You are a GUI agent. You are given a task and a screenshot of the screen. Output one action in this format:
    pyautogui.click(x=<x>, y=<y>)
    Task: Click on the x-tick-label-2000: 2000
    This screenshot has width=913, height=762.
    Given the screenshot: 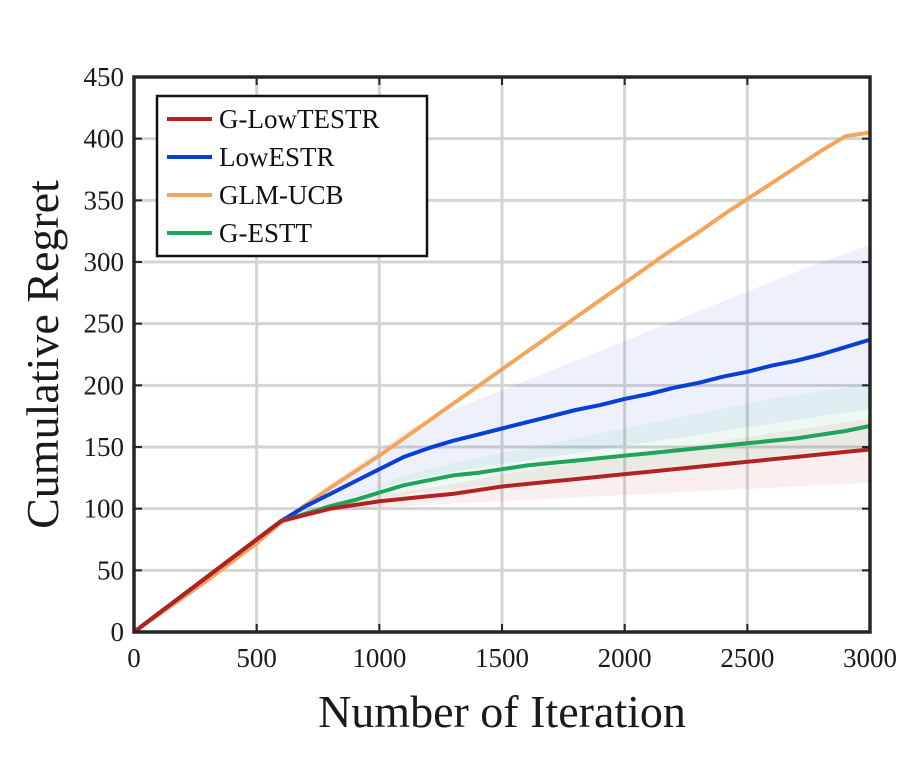 What is the action you would take?
    pyautogui.click(x=625, y=658)
    